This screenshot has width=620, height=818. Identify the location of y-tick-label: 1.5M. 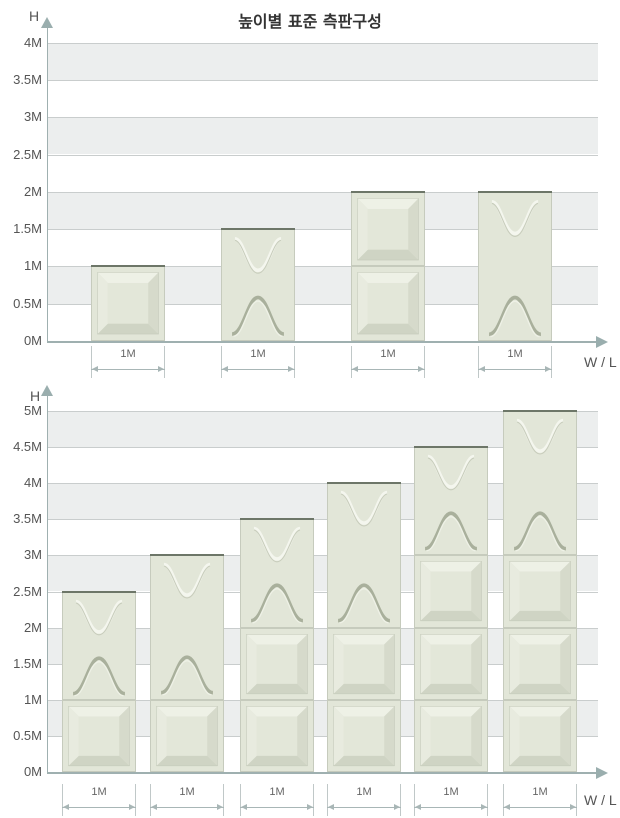
(27, 229).